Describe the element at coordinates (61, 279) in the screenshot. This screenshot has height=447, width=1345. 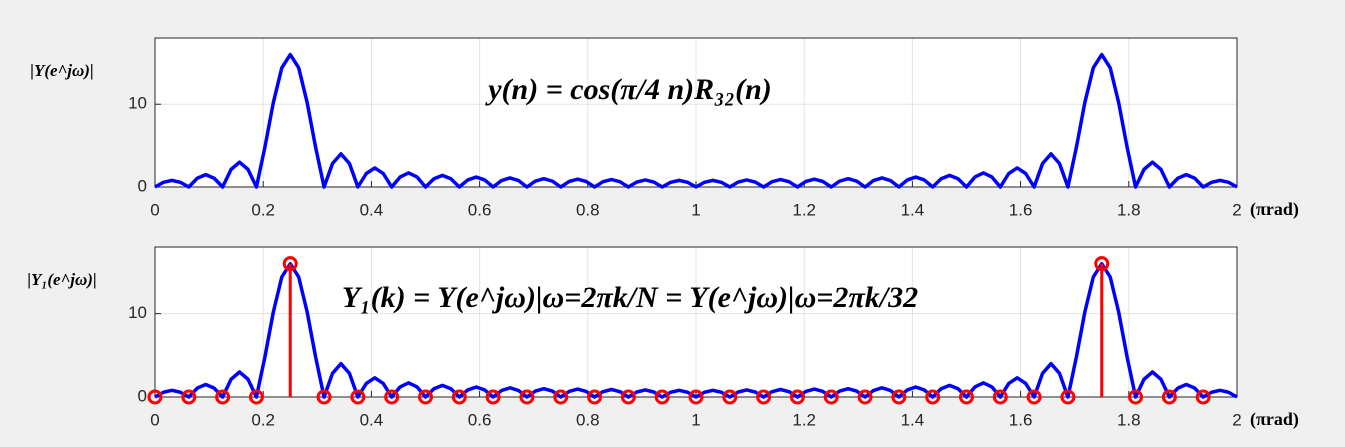
I see `y-axis-label: |Y₁(e^jω)|` at that location.